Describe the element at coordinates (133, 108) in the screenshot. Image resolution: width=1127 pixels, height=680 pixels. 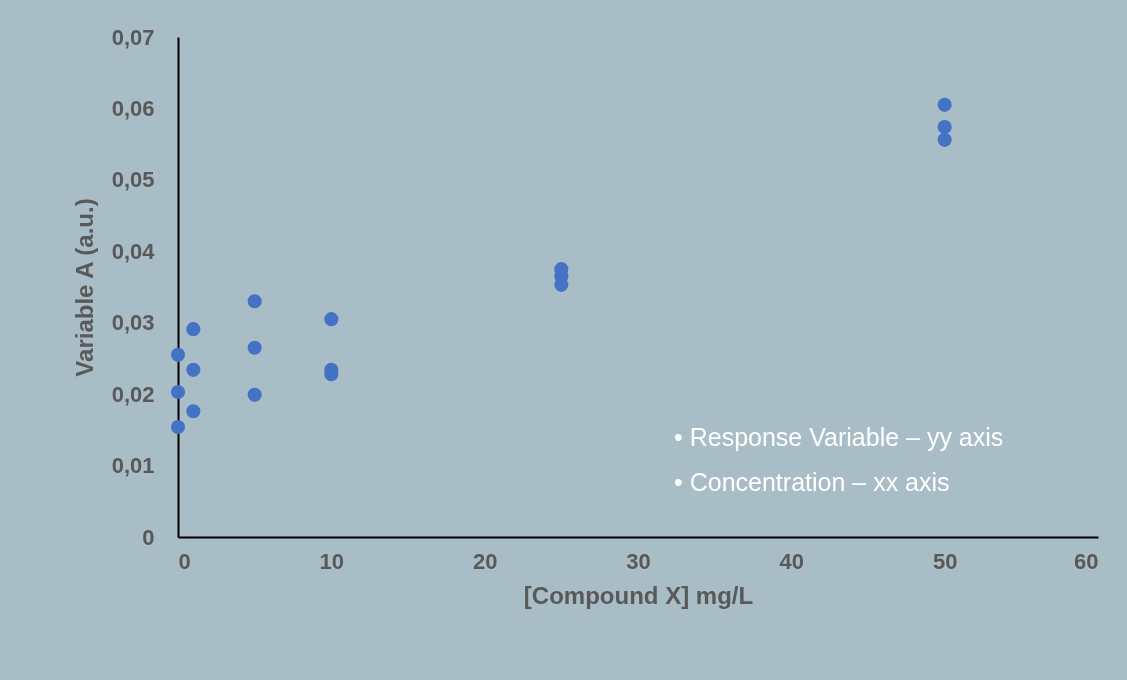
I see `y-tick-label: 0,06` at that location.